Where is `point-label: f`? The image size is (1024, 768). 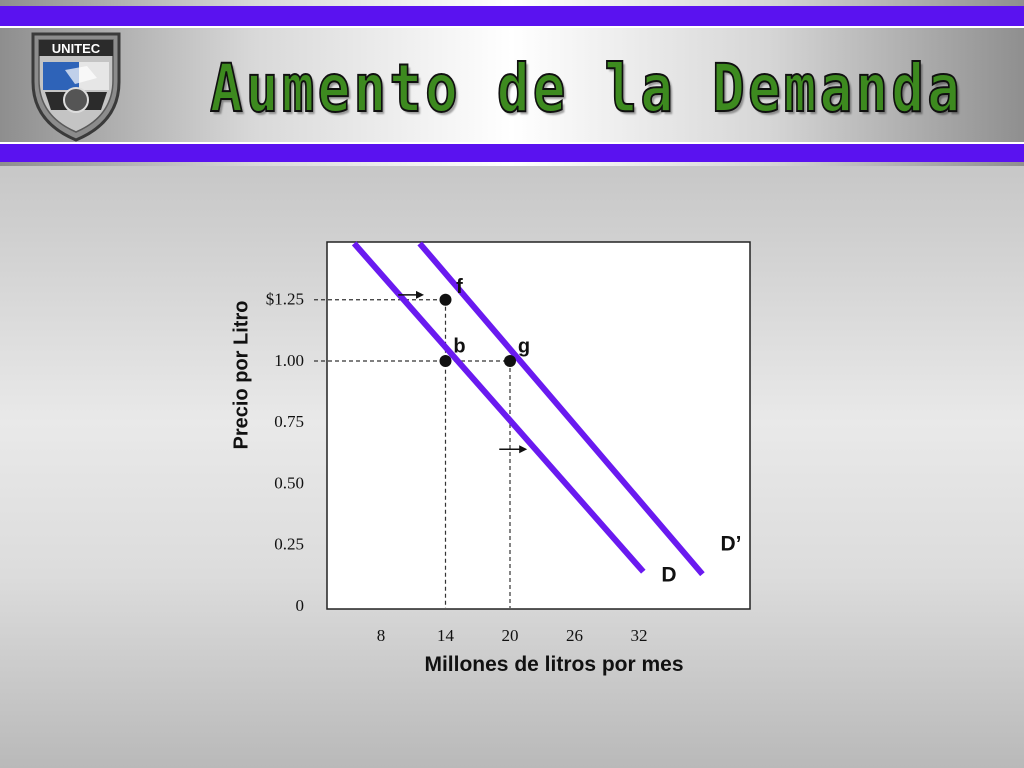
point-label: f is located at coordinates (459, 287).